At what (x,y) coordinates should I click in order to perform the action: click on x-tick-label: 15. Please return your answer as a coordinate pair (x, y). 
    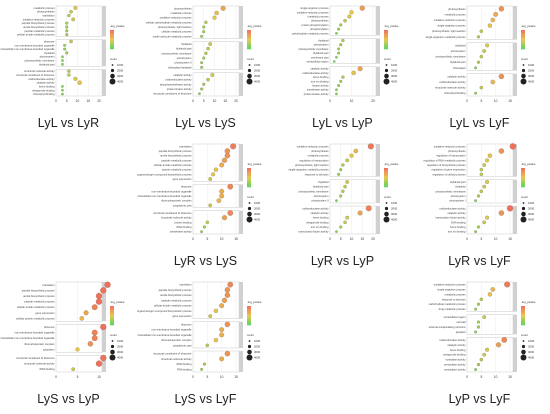
    Looking at the image, I should click on (510, 101).